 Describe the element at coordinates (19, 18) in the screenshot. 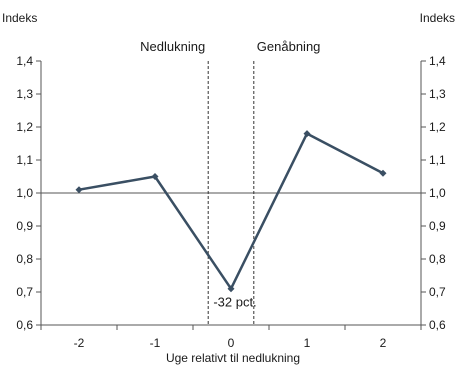

I see `y-axis-label-left: Indeks` at that location.